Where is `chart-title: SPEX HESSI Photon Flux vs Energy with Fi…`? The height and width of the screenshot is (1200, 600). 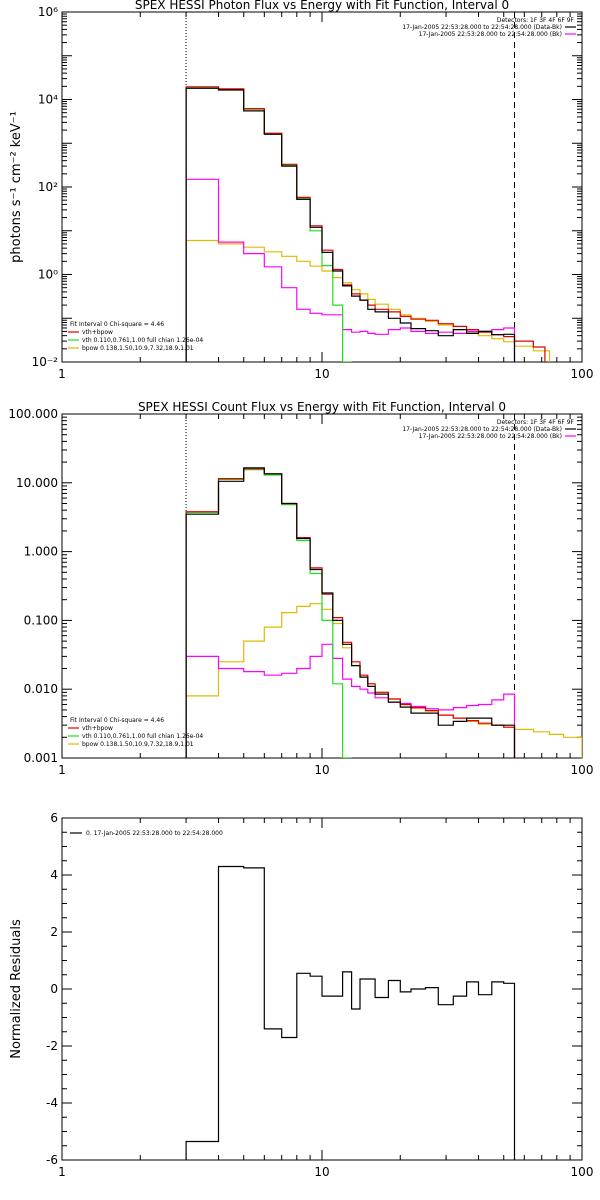 chart-title: SPEX HESSI Photon Flux vs Energy with Fi… is located at coordinates (322, 6).